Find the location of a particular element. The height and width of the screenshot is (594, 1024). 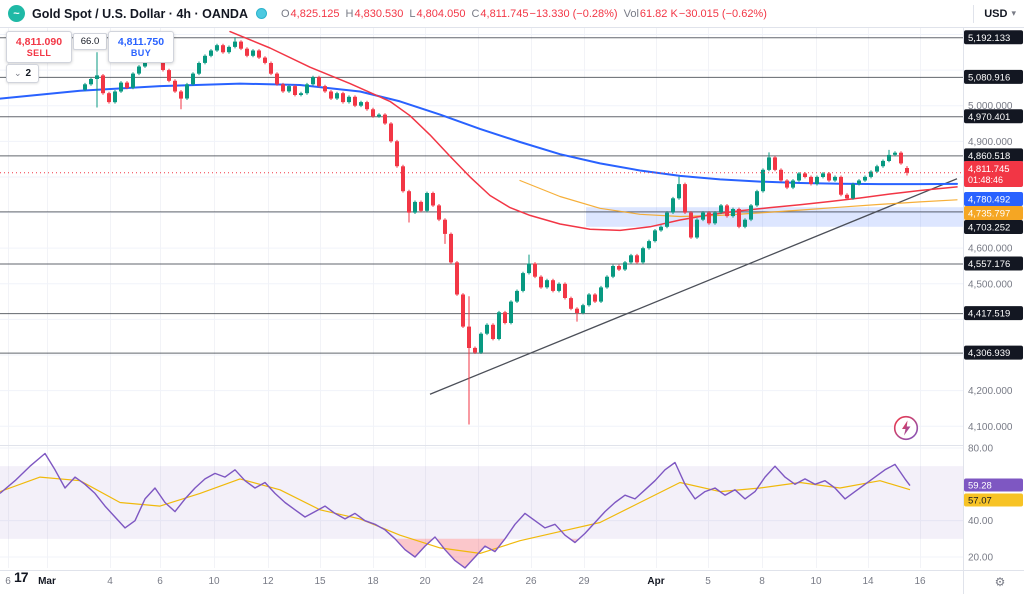

svg-text: 5,192.133 is located at coordinates (989, 38).